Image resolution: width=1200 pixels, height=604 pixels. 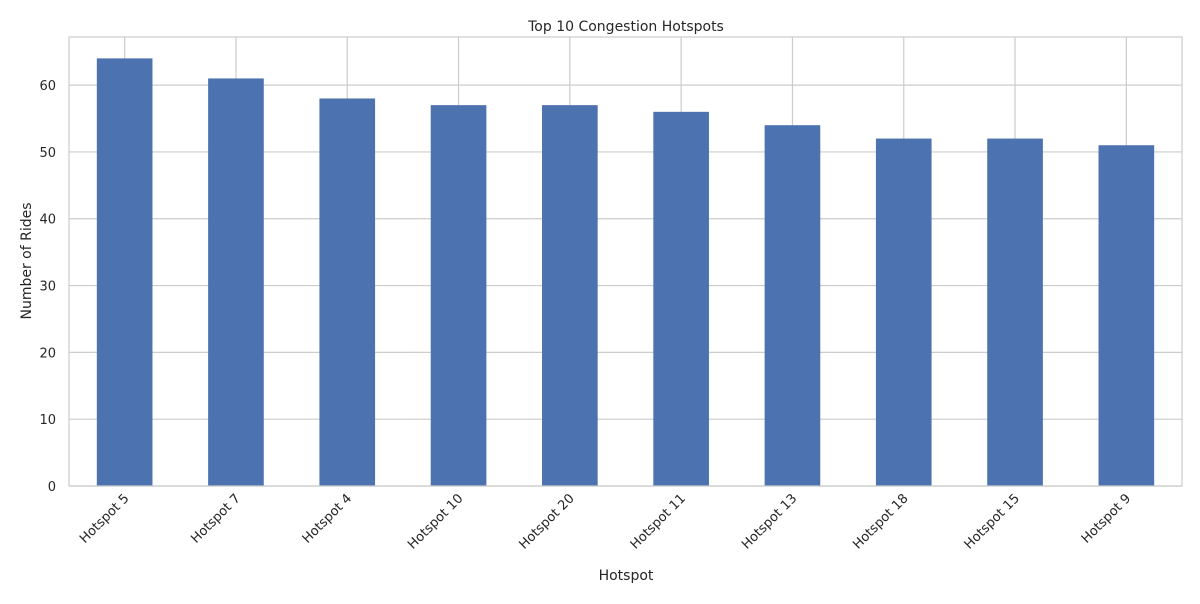 What do you see at coordinates (52, 487) in the screenshot?
I see `y-tick-label: 0` at bounding box center [52, 487].